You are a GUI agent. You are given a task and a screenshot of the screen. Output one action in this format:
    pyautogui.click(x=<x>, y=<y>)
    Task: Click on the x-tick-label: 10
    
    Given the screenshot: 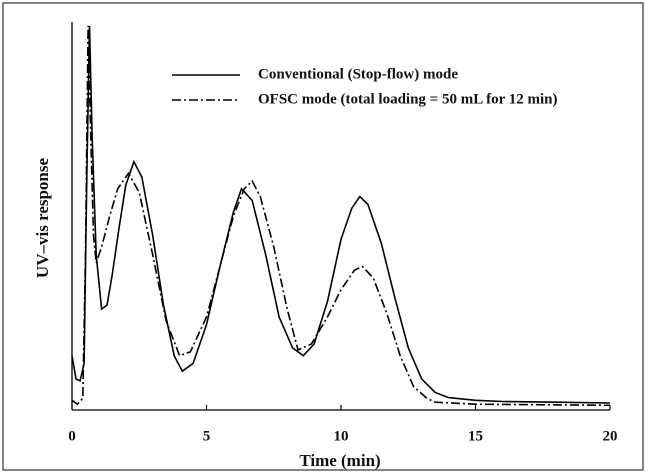 What is the action you would take?
    pyautogui.click(x=341, y=436)
    